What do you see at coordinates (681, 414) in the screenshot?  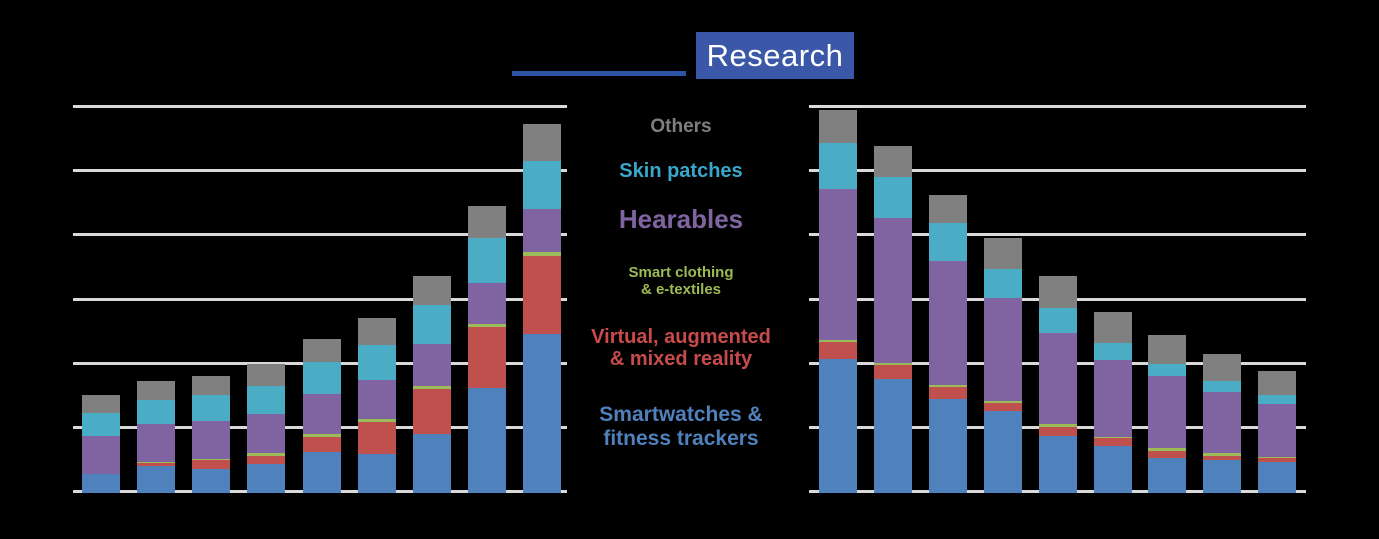 I see `legend-label-line: Smartwatches &` at bounding box center [681, 414].